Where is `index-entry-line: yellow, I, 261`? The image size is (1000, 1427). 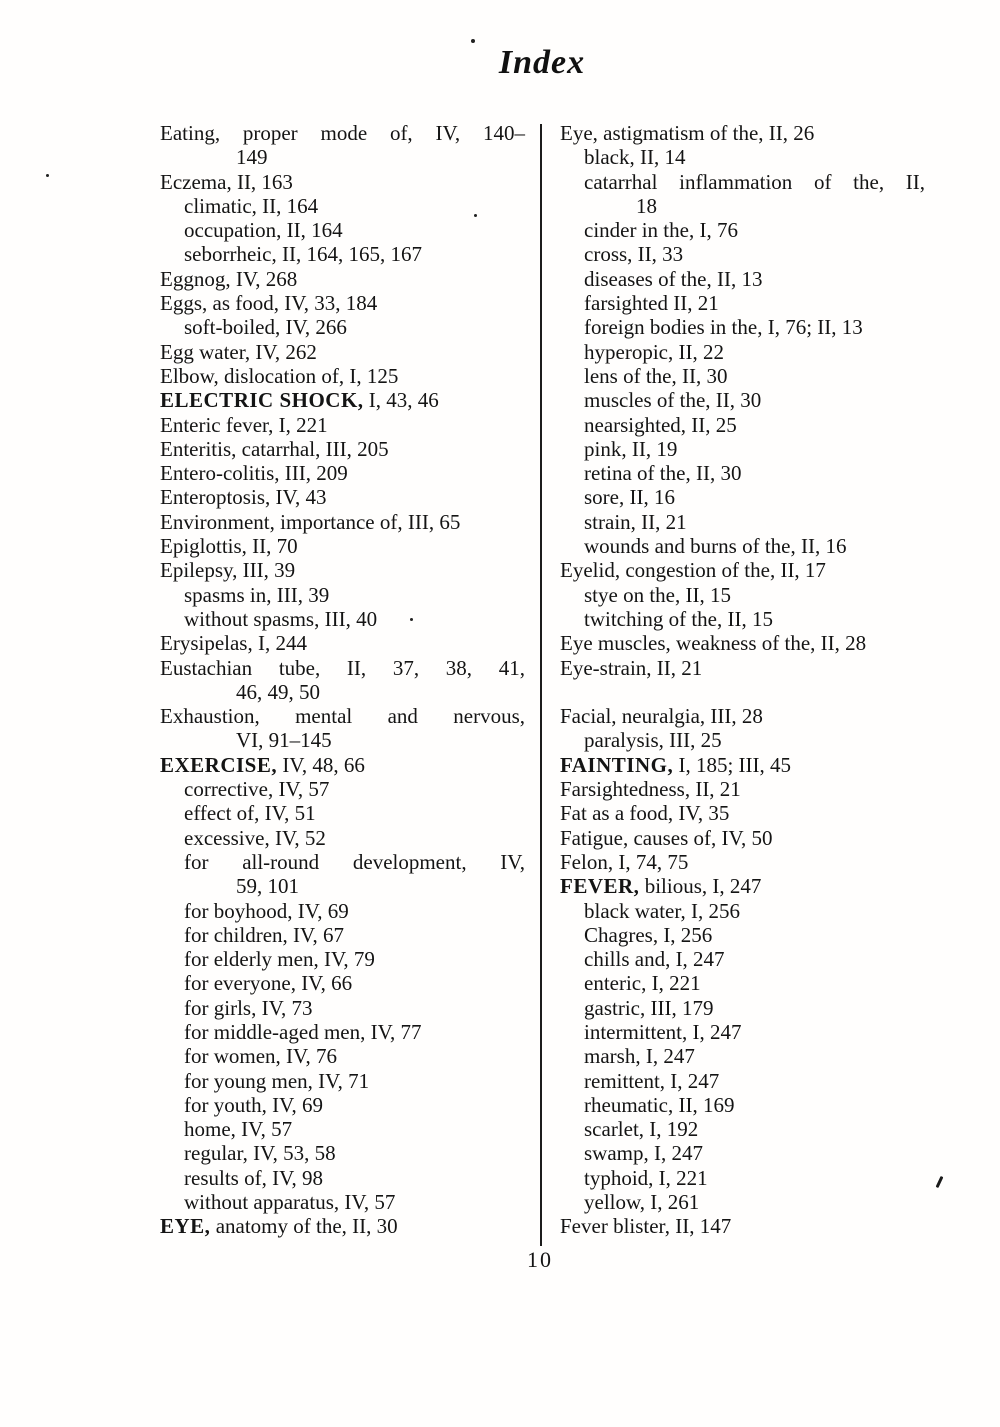
index-entry-line: yellow, I, 261 is located at coordinates (642, 1202).